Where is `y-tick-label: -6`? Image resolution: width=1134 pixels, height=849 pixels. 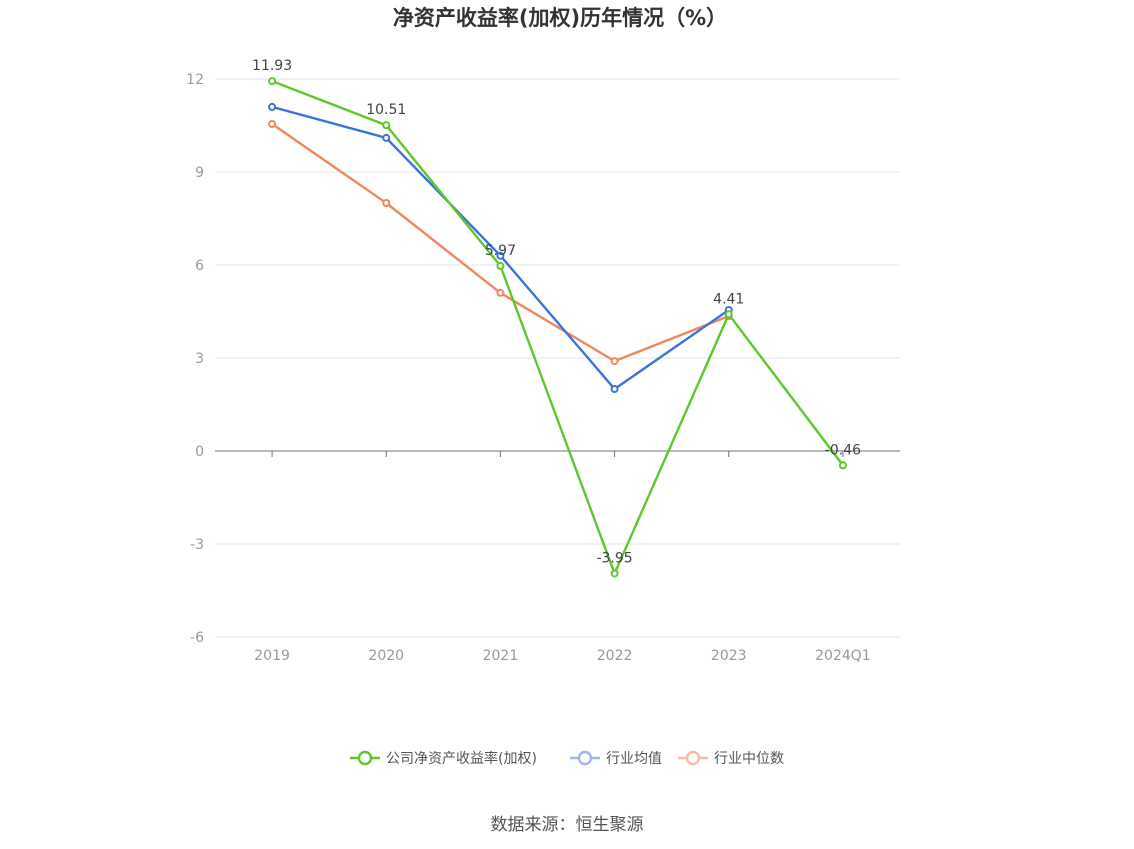 y-tick-label: -6 is located at coordinates (197, 638).